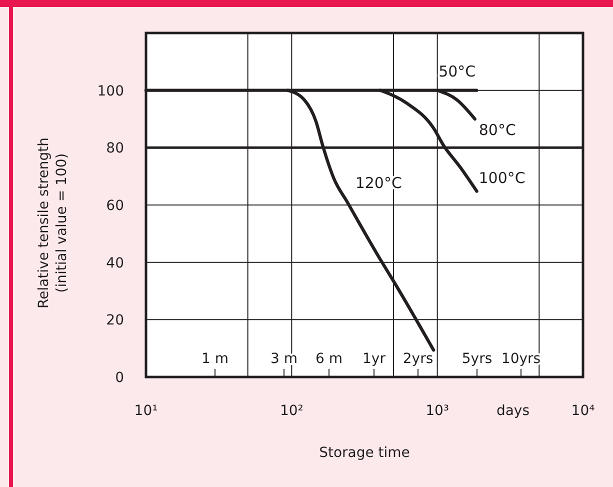 This screenshot has width=613, height=487. I want to click on text: days, so click(513, 411).